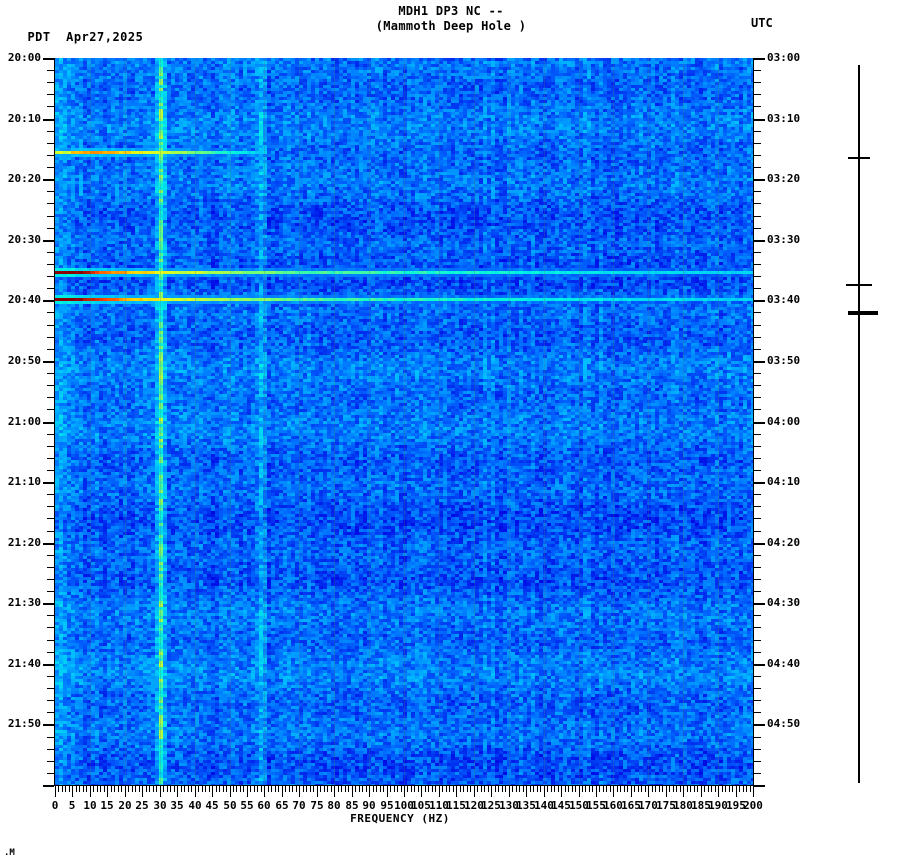 Image resolution: width=902 pixels, height=864 pixels. Describe the element at coordinates (784, 421) in the screenshot. I see `right-time-label: 04:00` at that location.